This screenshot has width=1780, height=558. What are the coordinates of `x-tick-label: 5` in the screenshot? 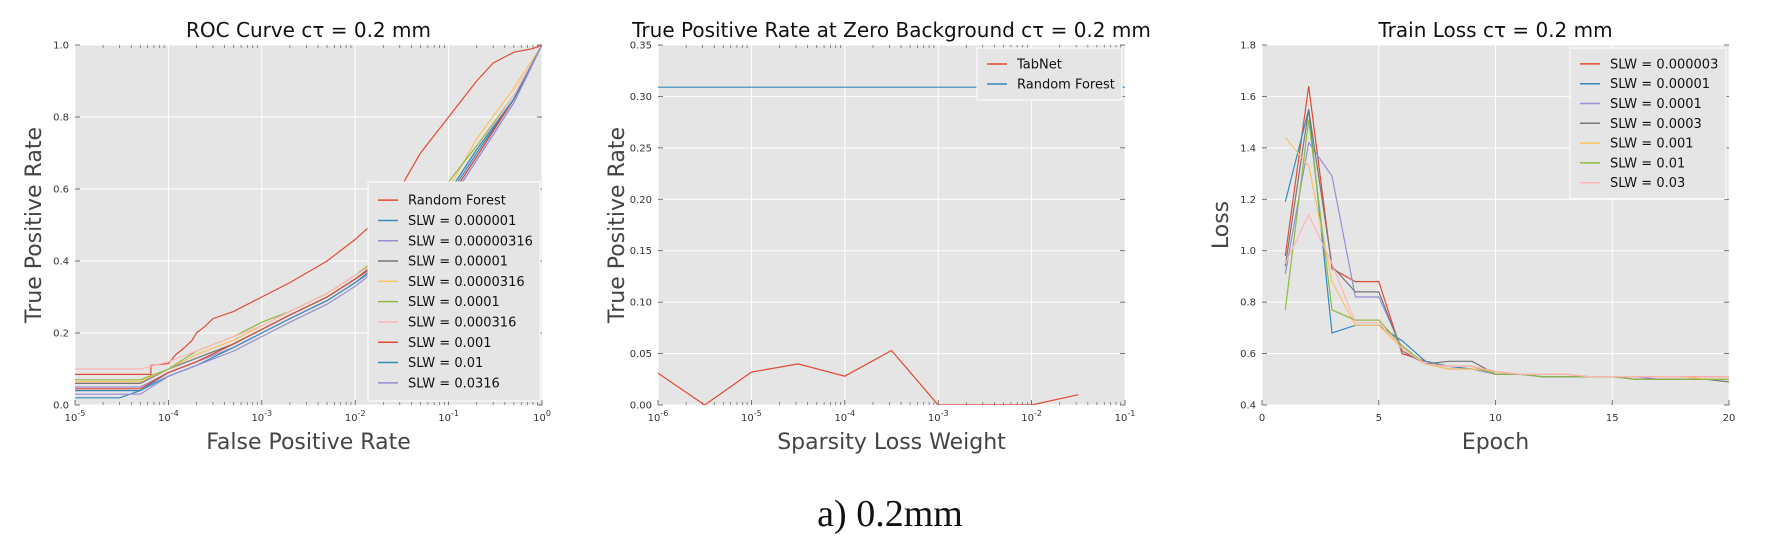 It's located at (1379, 418).